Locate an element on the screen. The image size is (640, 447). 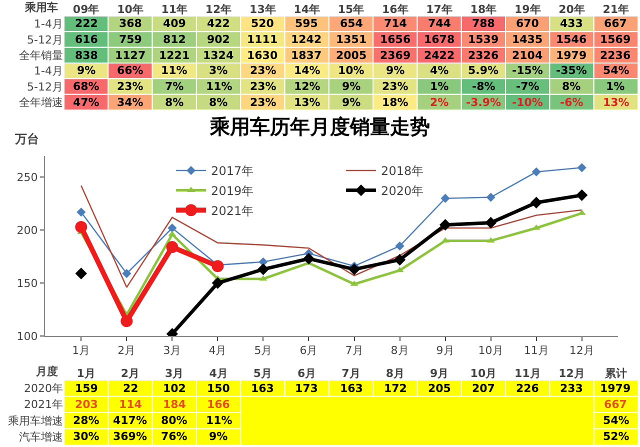
legend-label: 2021年 is located at coordinates (232, 211).